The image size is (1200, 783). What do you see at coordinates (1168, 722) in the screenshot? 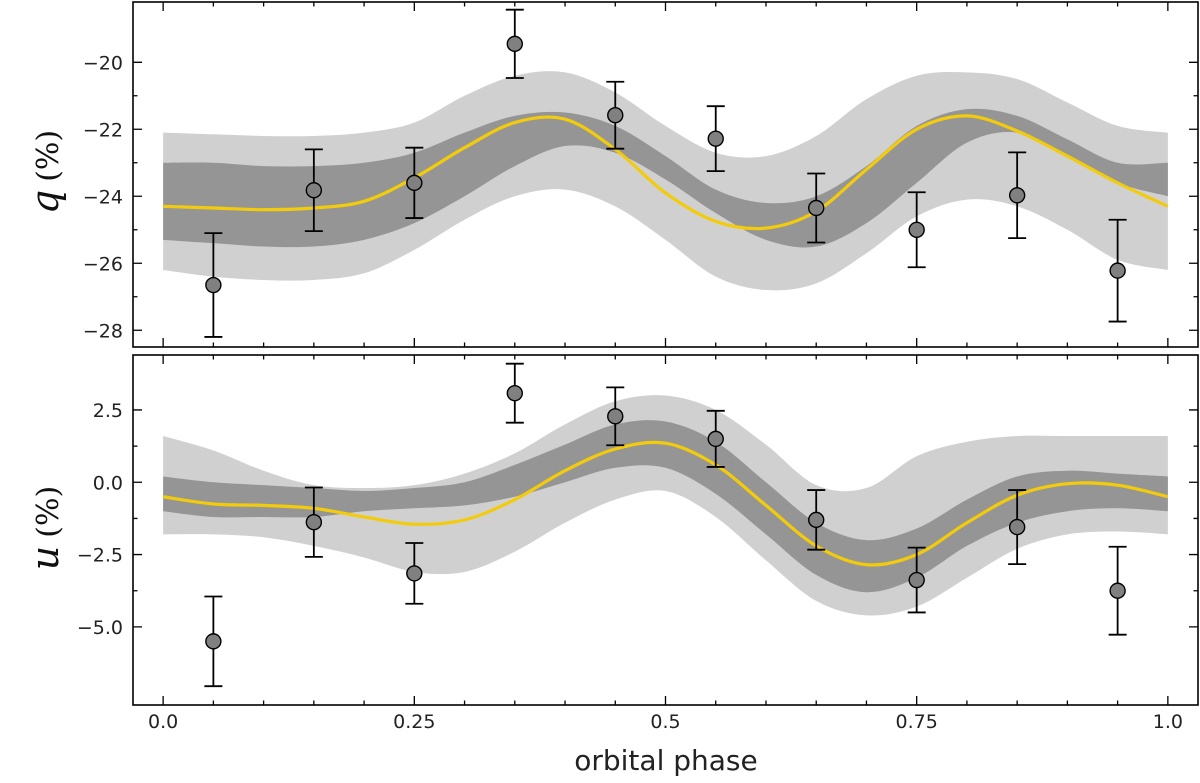
I see `xtick-label: 1.0` at bounding box center [1168, 722].